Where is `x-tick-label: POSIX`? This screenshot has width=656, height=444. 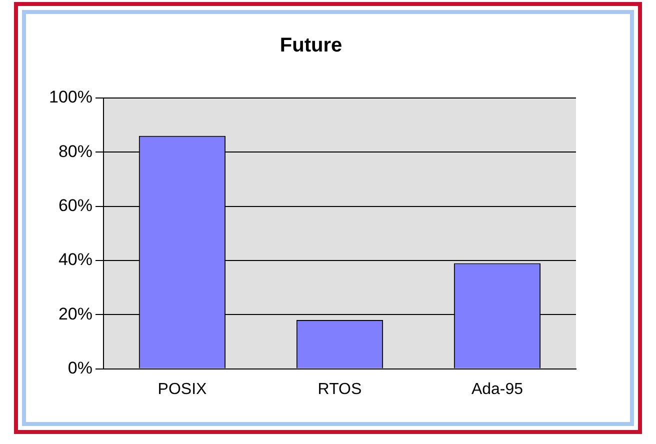 x-tick-label: POSIX is located at coordinates (183, 389).